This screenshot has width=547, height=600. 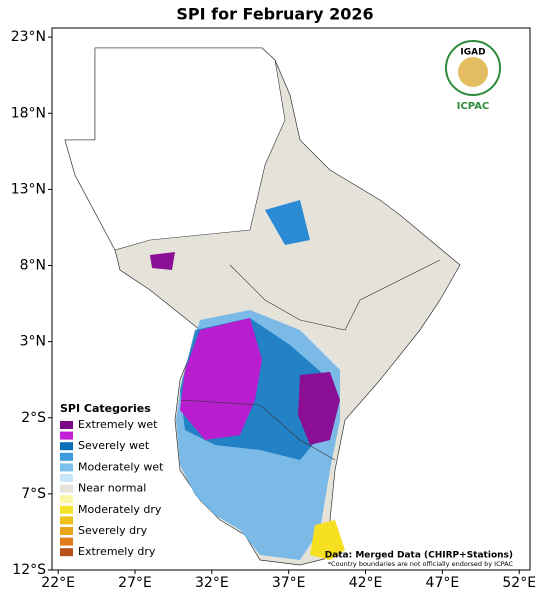 What do you see at coordinates (221, 379) in the screenshot?
I see `wet-extreme-area` at bounding box center [221, 379].